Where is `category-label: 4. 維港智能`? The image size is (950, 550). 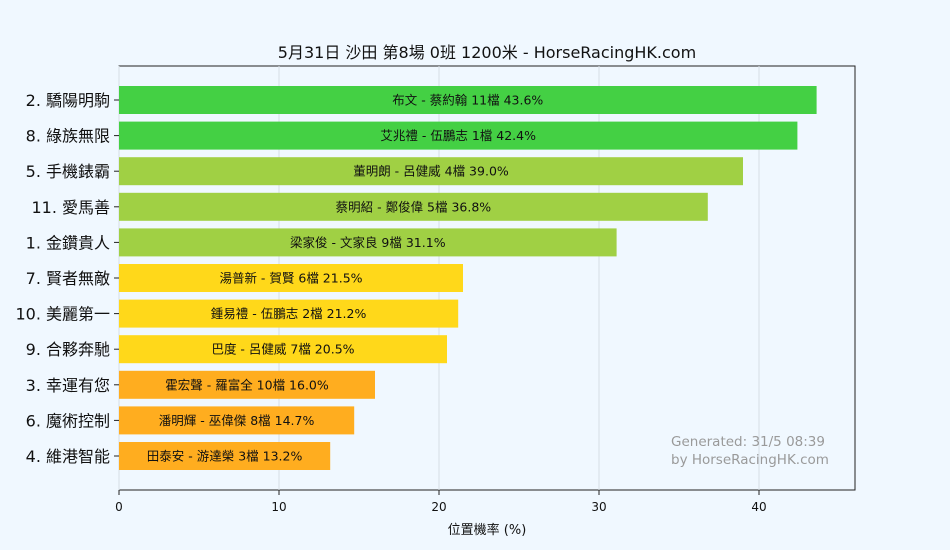
category-label: 4. 維港智能 is located at coordinates (68, 456).